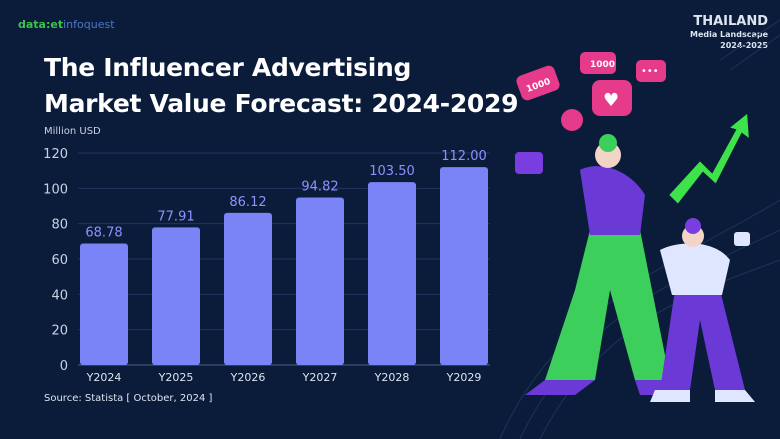  Describe the element at coordinates (281, 103) in the screenshot. I see `title-line-2: Market Value Forecast: 2024-2029` at that location.